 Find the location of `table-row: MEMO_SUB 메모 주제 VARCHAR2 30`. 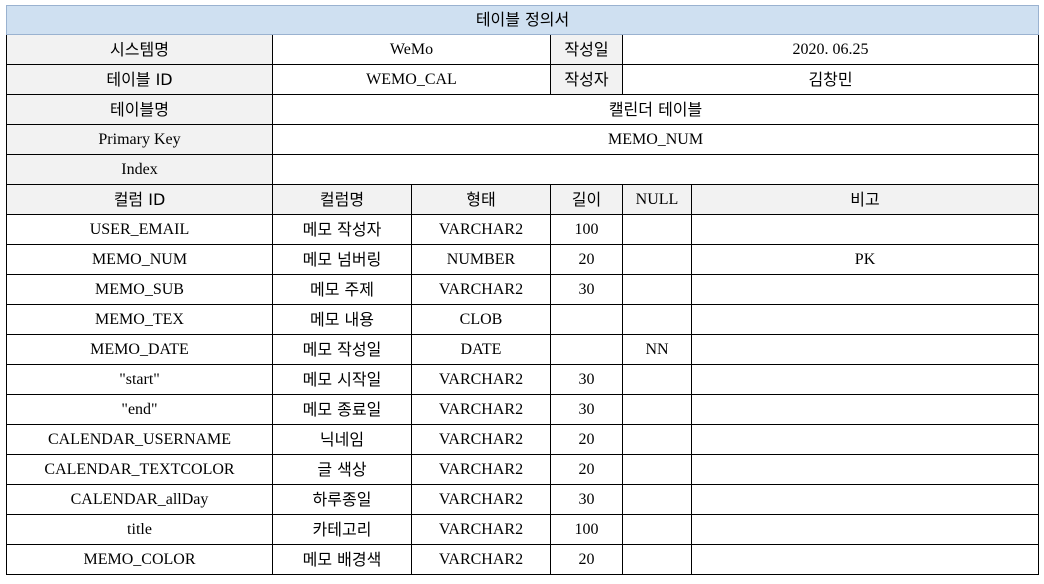

table-row: MEMO_SUB 메모 주제 VARCHAR2 30 is located at coordinates (523, 289).